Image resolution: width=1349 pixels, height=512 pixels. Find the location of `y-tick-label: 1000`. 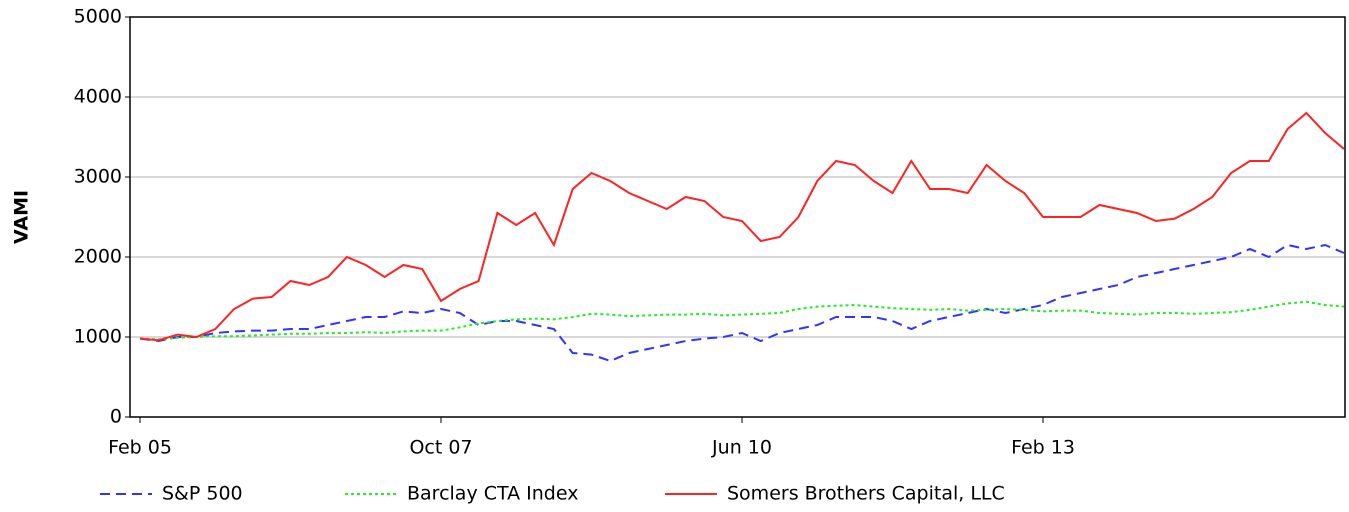

y-tick-label: 1000 is located at coordinates (98, 337).